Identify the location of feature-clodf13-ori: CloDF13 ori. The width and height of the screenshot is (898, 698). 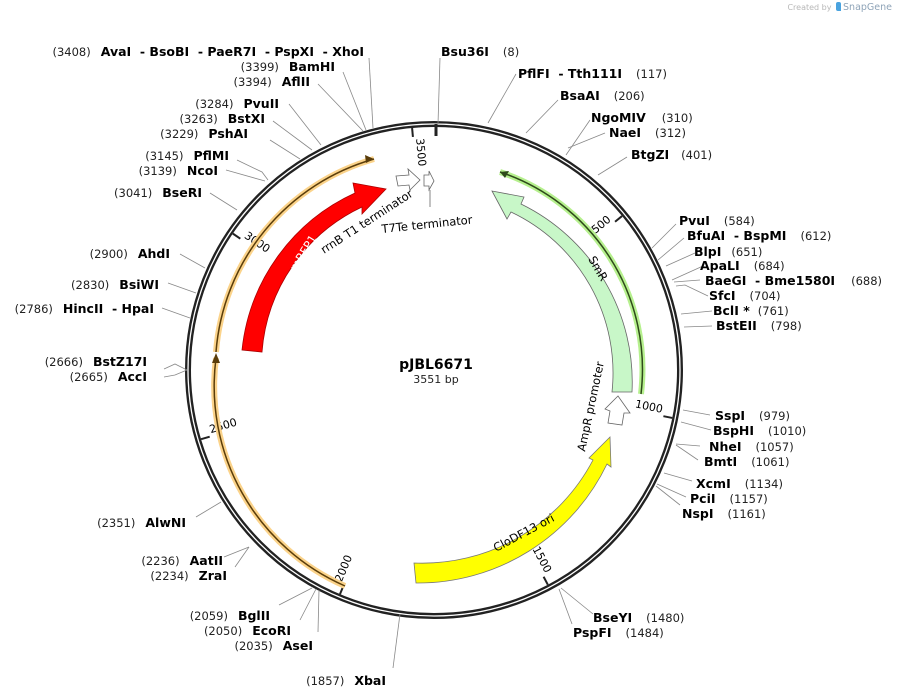
(512, 510).